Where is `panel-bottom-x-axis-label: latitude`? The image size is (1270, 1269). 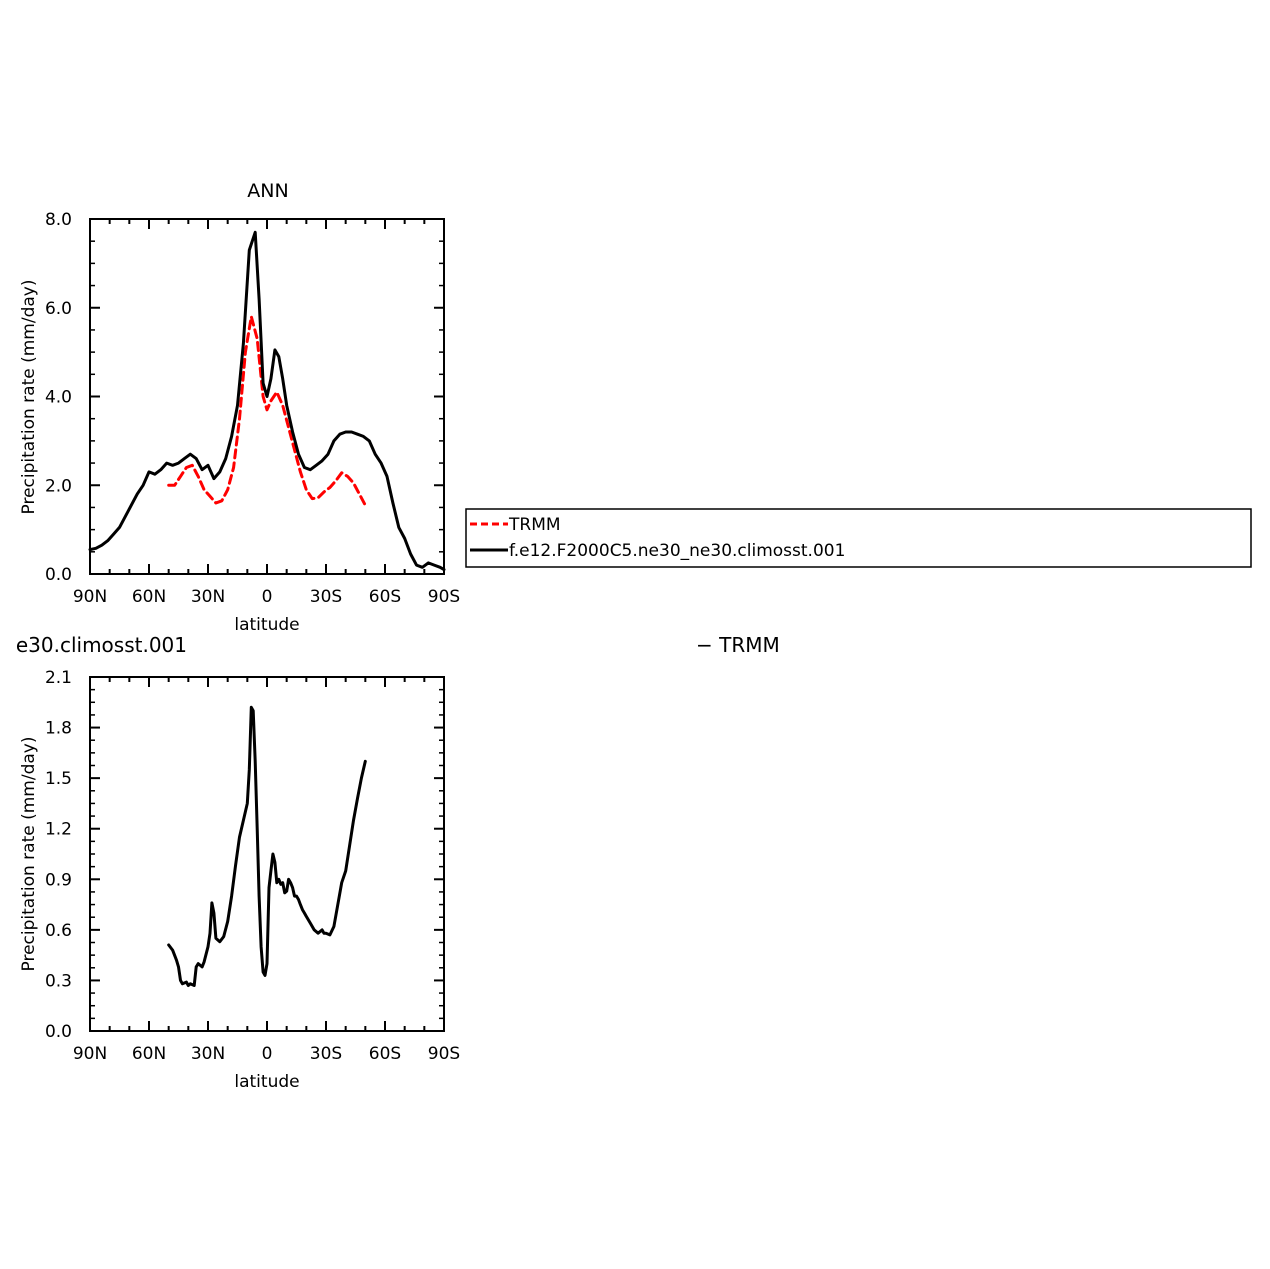
panel-bottom-x-axis-label: latitude is located at coordinates (266, 1082).